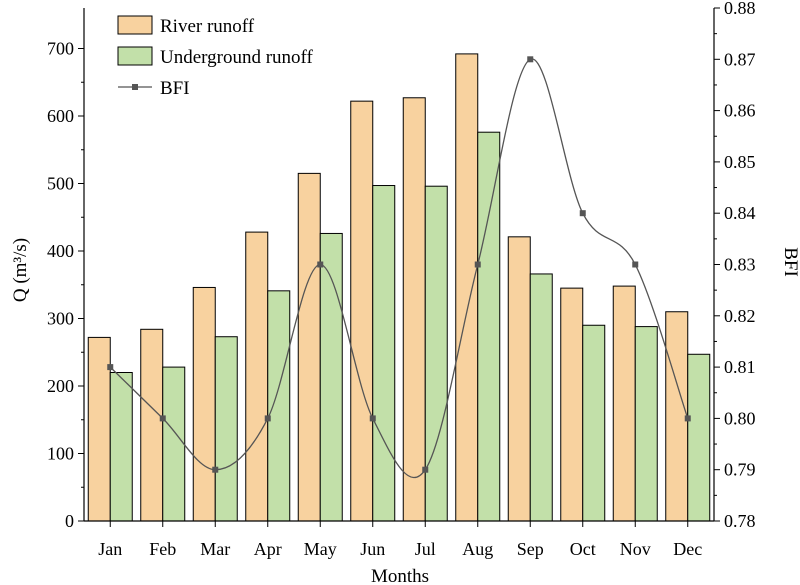 The width and height of the screenshot is (800, 585). What do you see at coordinates (99, 429) in the screenshot?
I see `bar-river-runoff-jan` at bounding box center [99, 429].